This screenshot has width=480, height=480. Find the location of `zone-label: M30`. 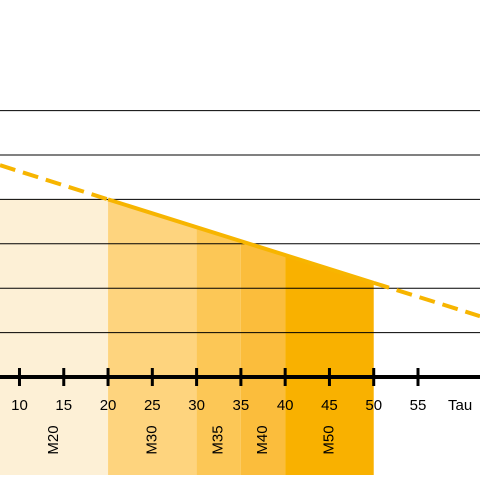

zone-label: M30 is located at coordinates (151, 439).